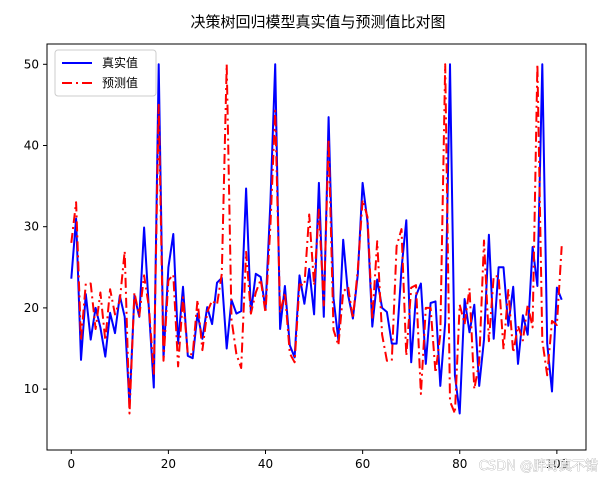 The width and height of the screenshot is (612, 486). What do you see at coordinates (317, 460) in the screenshot?
I see `x-axis: 0 20 40 60 80 100` at bounding box center [317, 460].